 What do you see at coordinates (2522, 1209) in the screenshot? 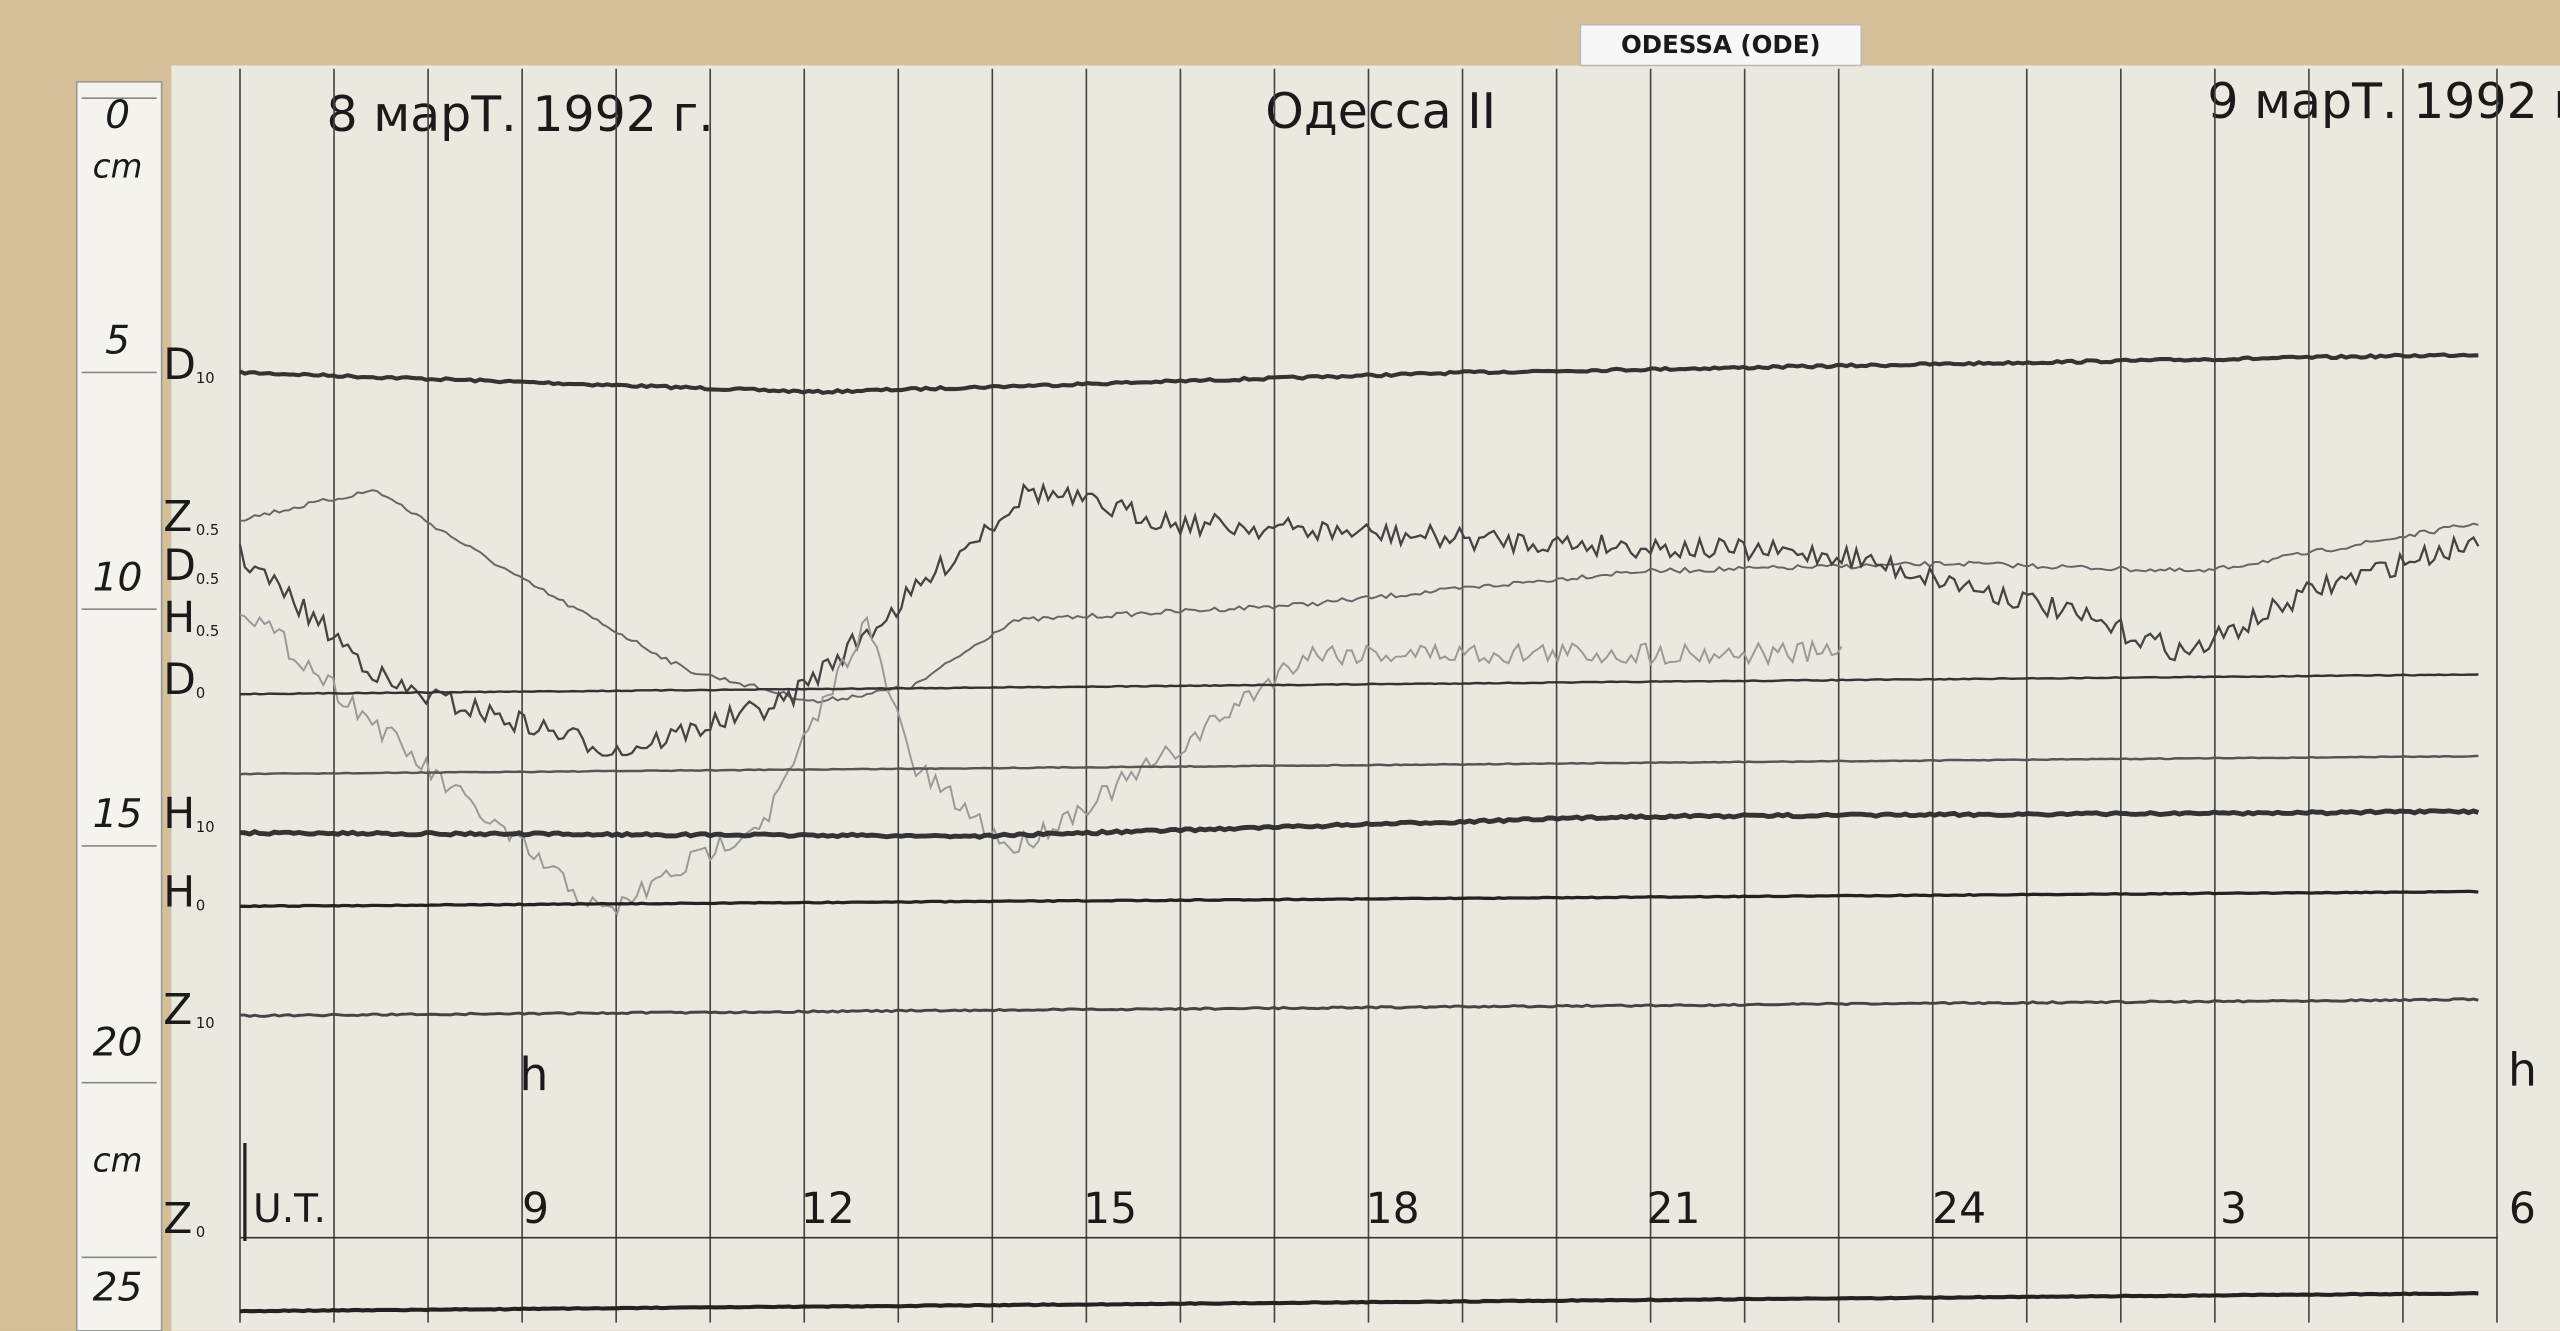
I see `hour-label: 6` at bounding box center [2522, 1209].